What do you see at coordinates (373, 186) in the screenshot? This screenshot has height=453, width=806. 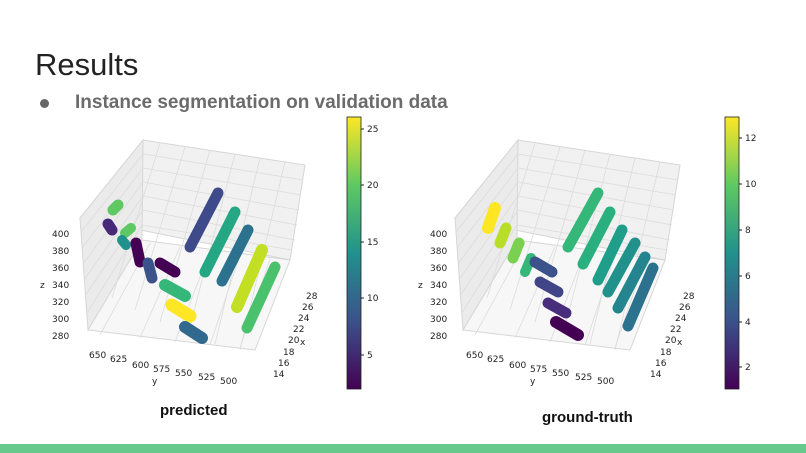 I see `colorbar-tick: 20` at bounding box center [373, 186].